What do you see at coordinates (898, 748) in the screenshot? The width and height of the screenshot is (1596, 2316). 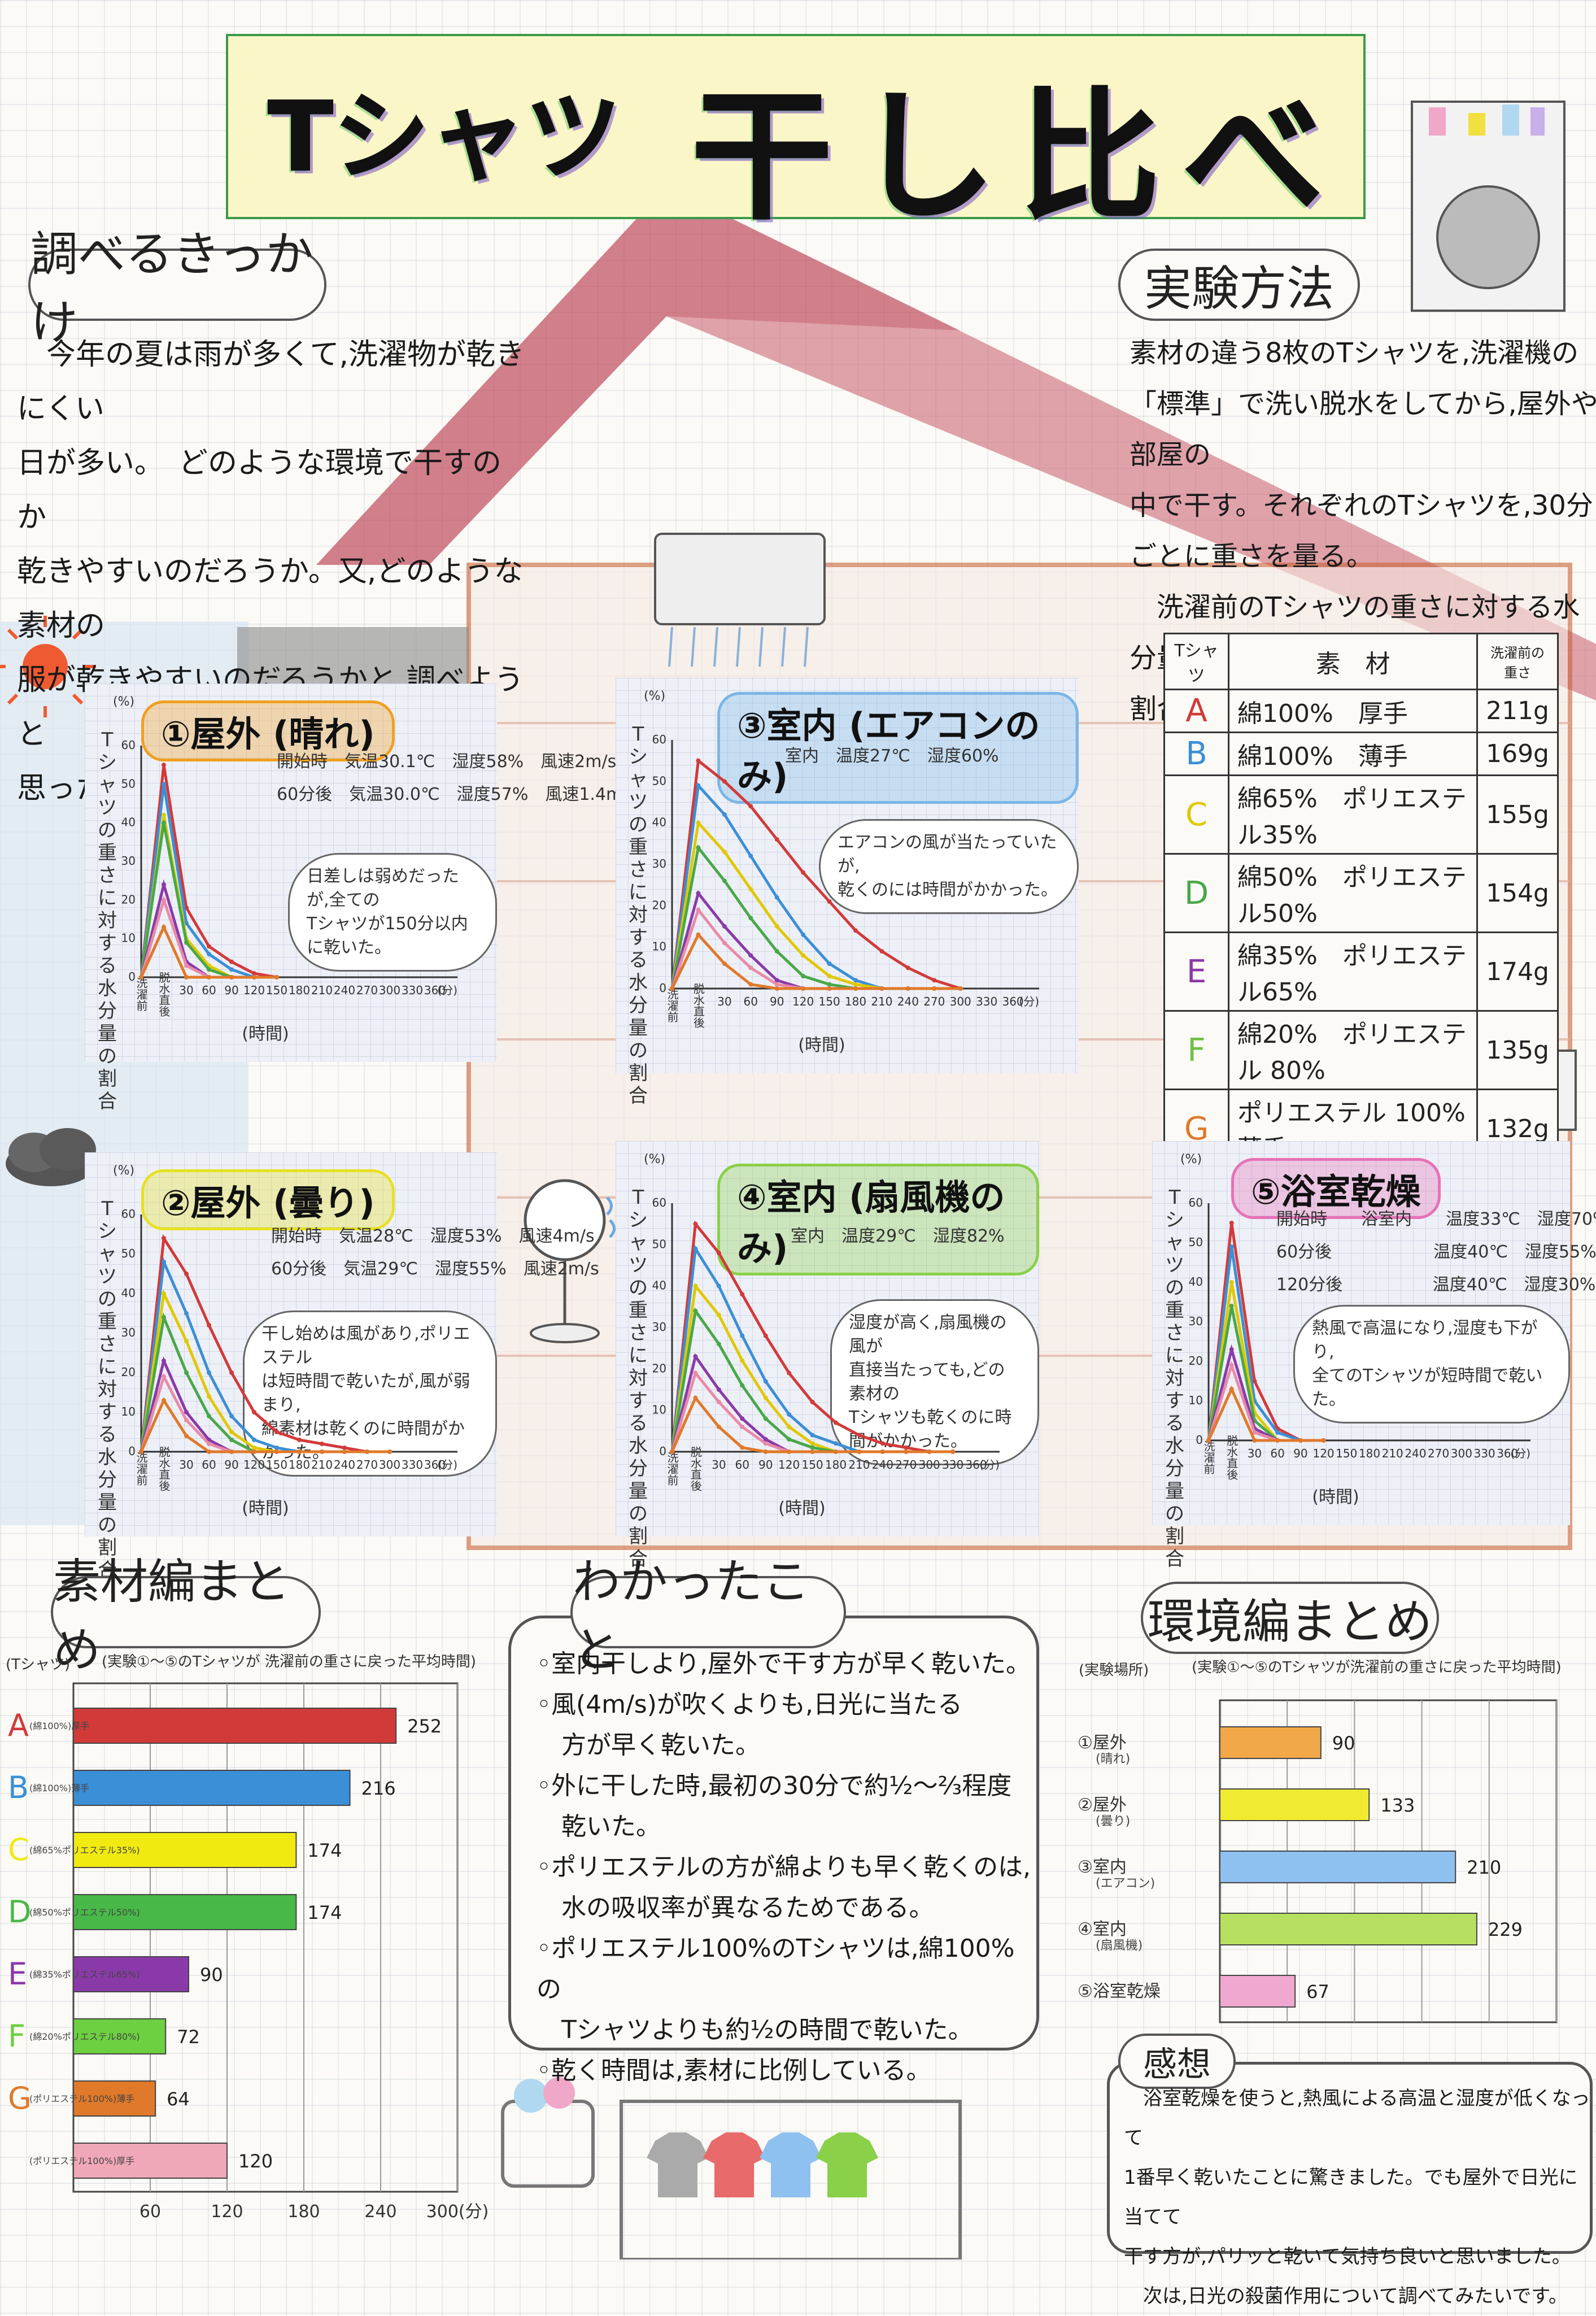 I see `chart-title: ③室内 (エアコンのみ)` at bounding box center [898, 748].